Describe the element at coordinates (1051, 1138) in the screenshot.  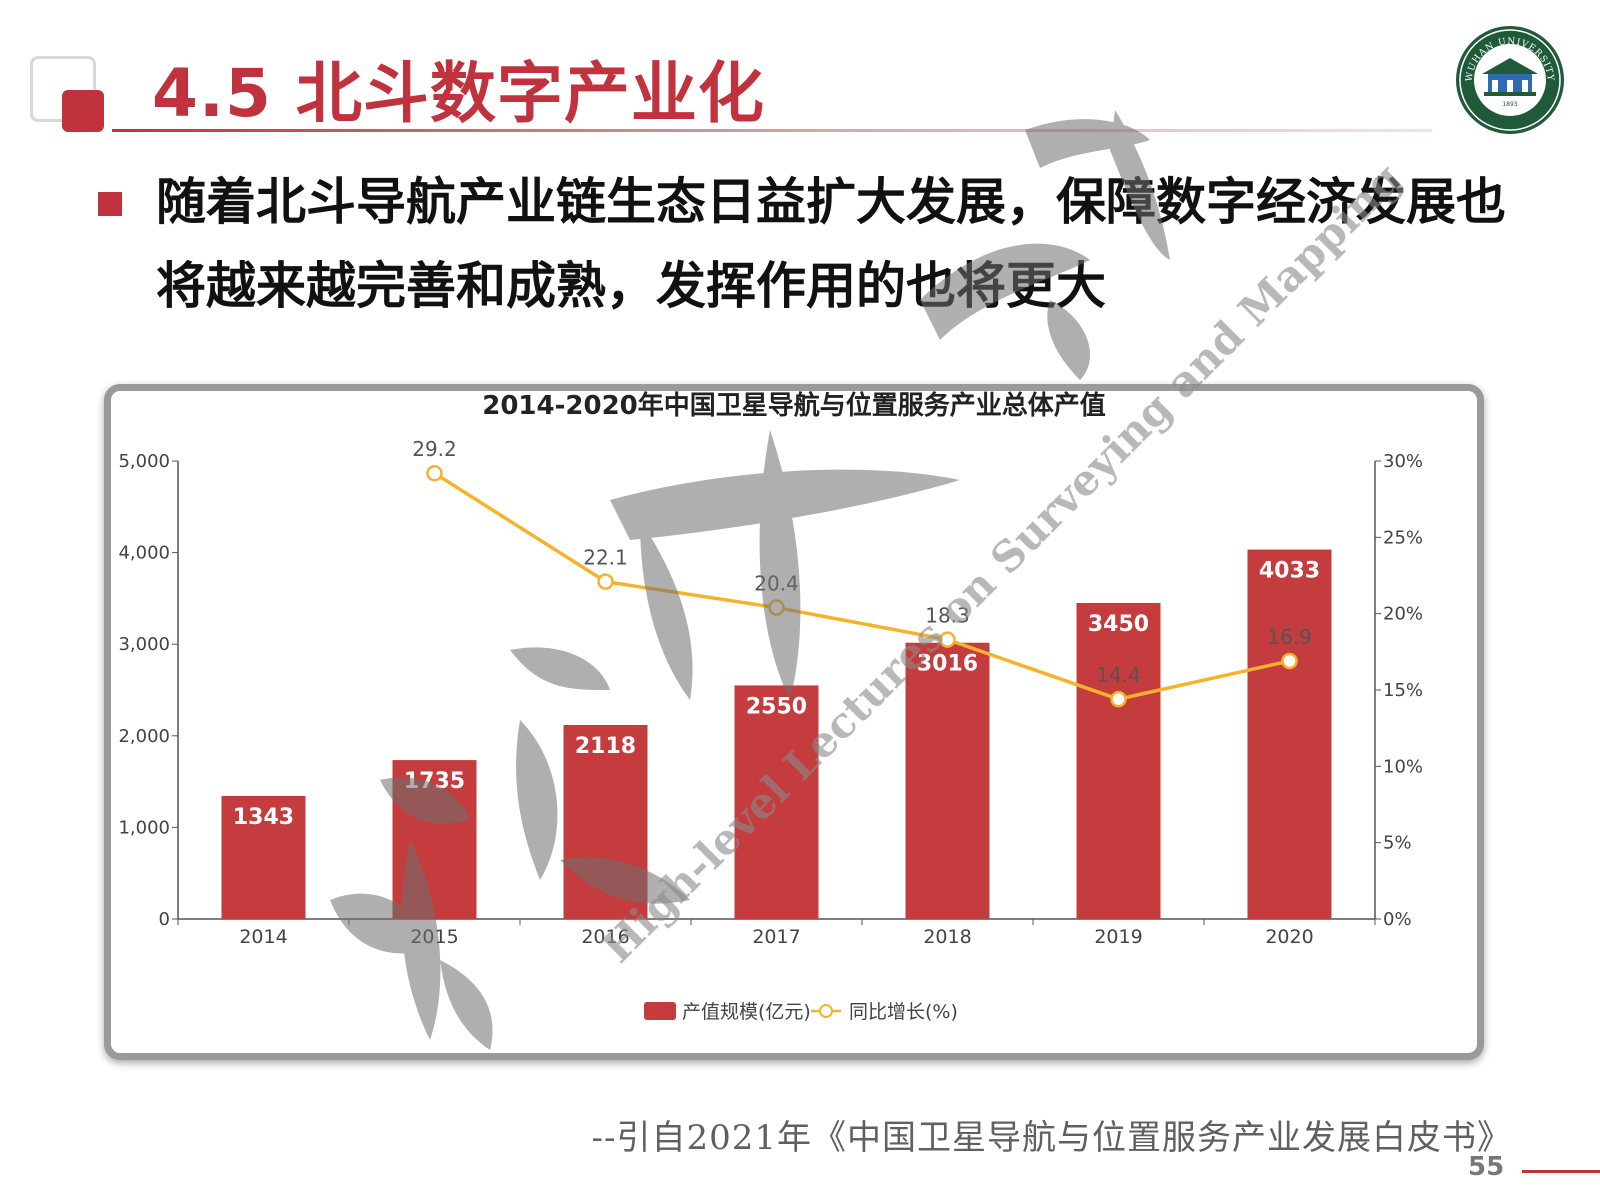
I see `citation: --引自2021年《中国卫星导航与位置服务产业发展白皮书》` at that location.